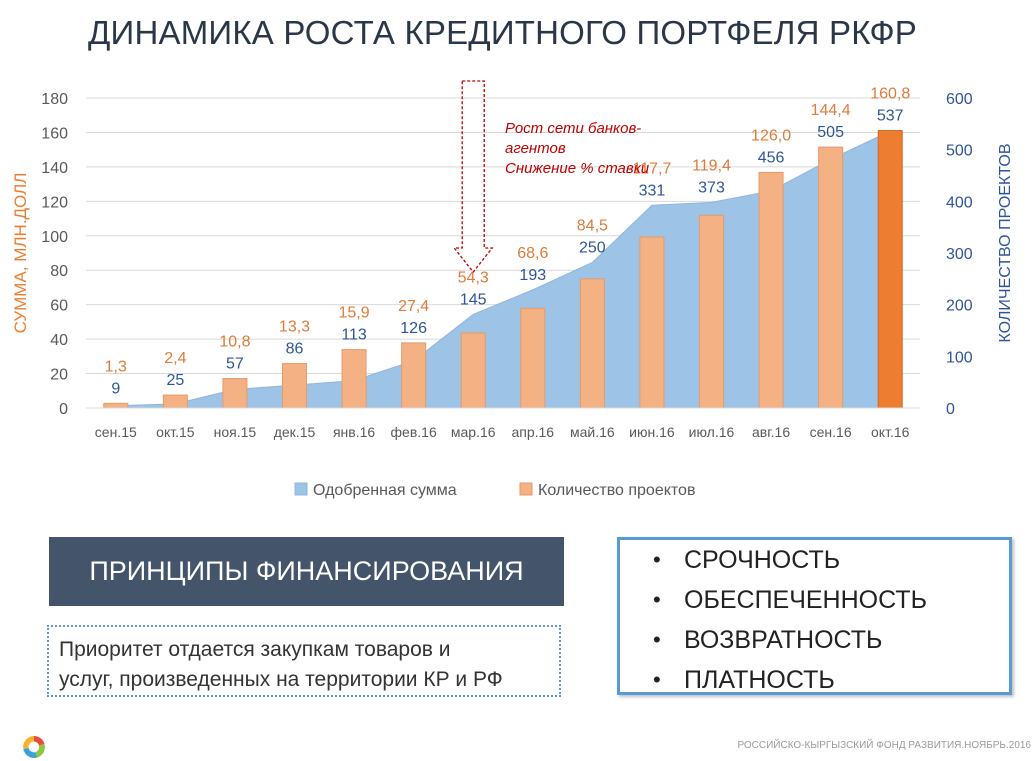 The image size is (1035, 761). What do you see at coordinates (54, 202) in the screenshot?
I see `y-tick-label: 120` at bounding box center [54, 202].